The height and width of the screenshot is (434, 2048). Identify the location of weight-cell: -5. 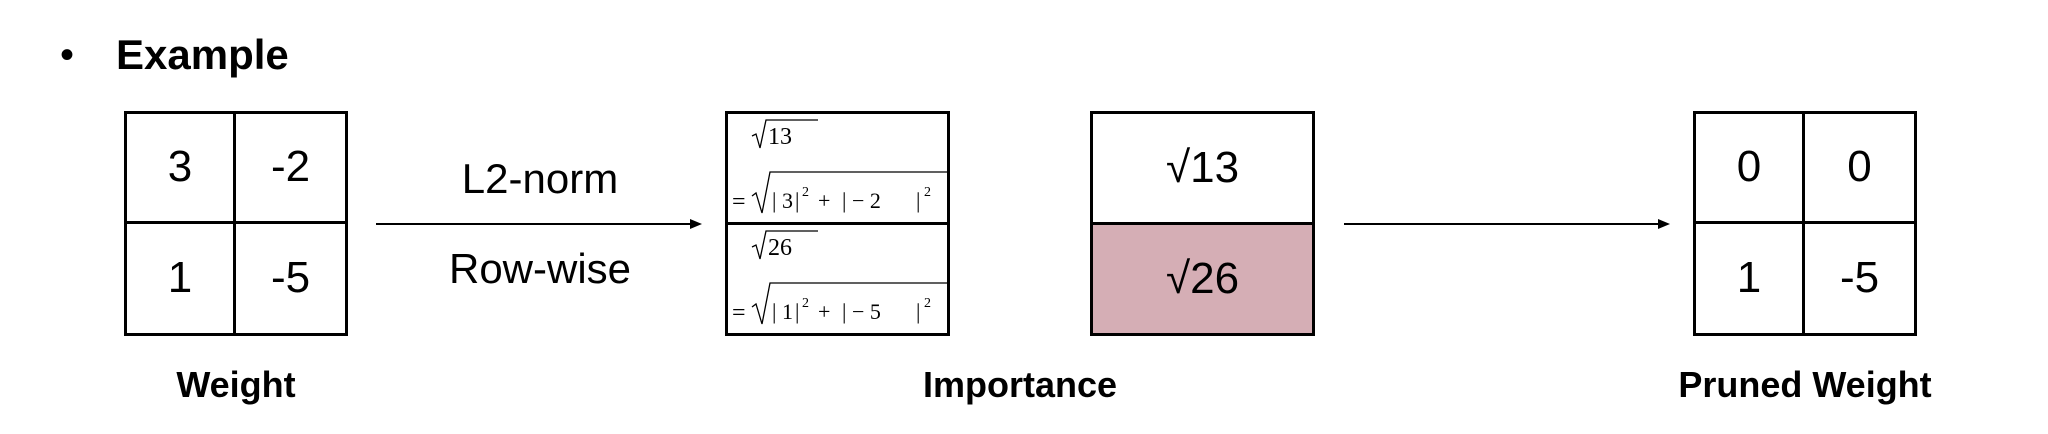
(290, 278).